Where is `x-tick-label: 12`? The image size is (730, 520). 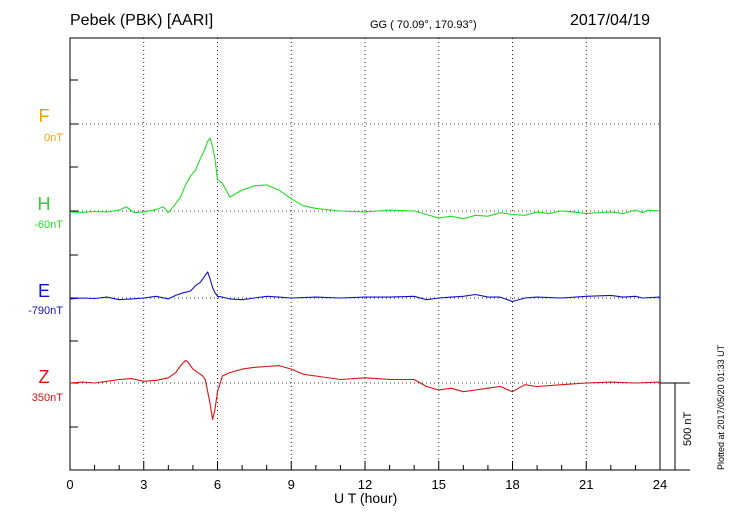 x-tick-label: 12 is located at coordinates (365, 484).